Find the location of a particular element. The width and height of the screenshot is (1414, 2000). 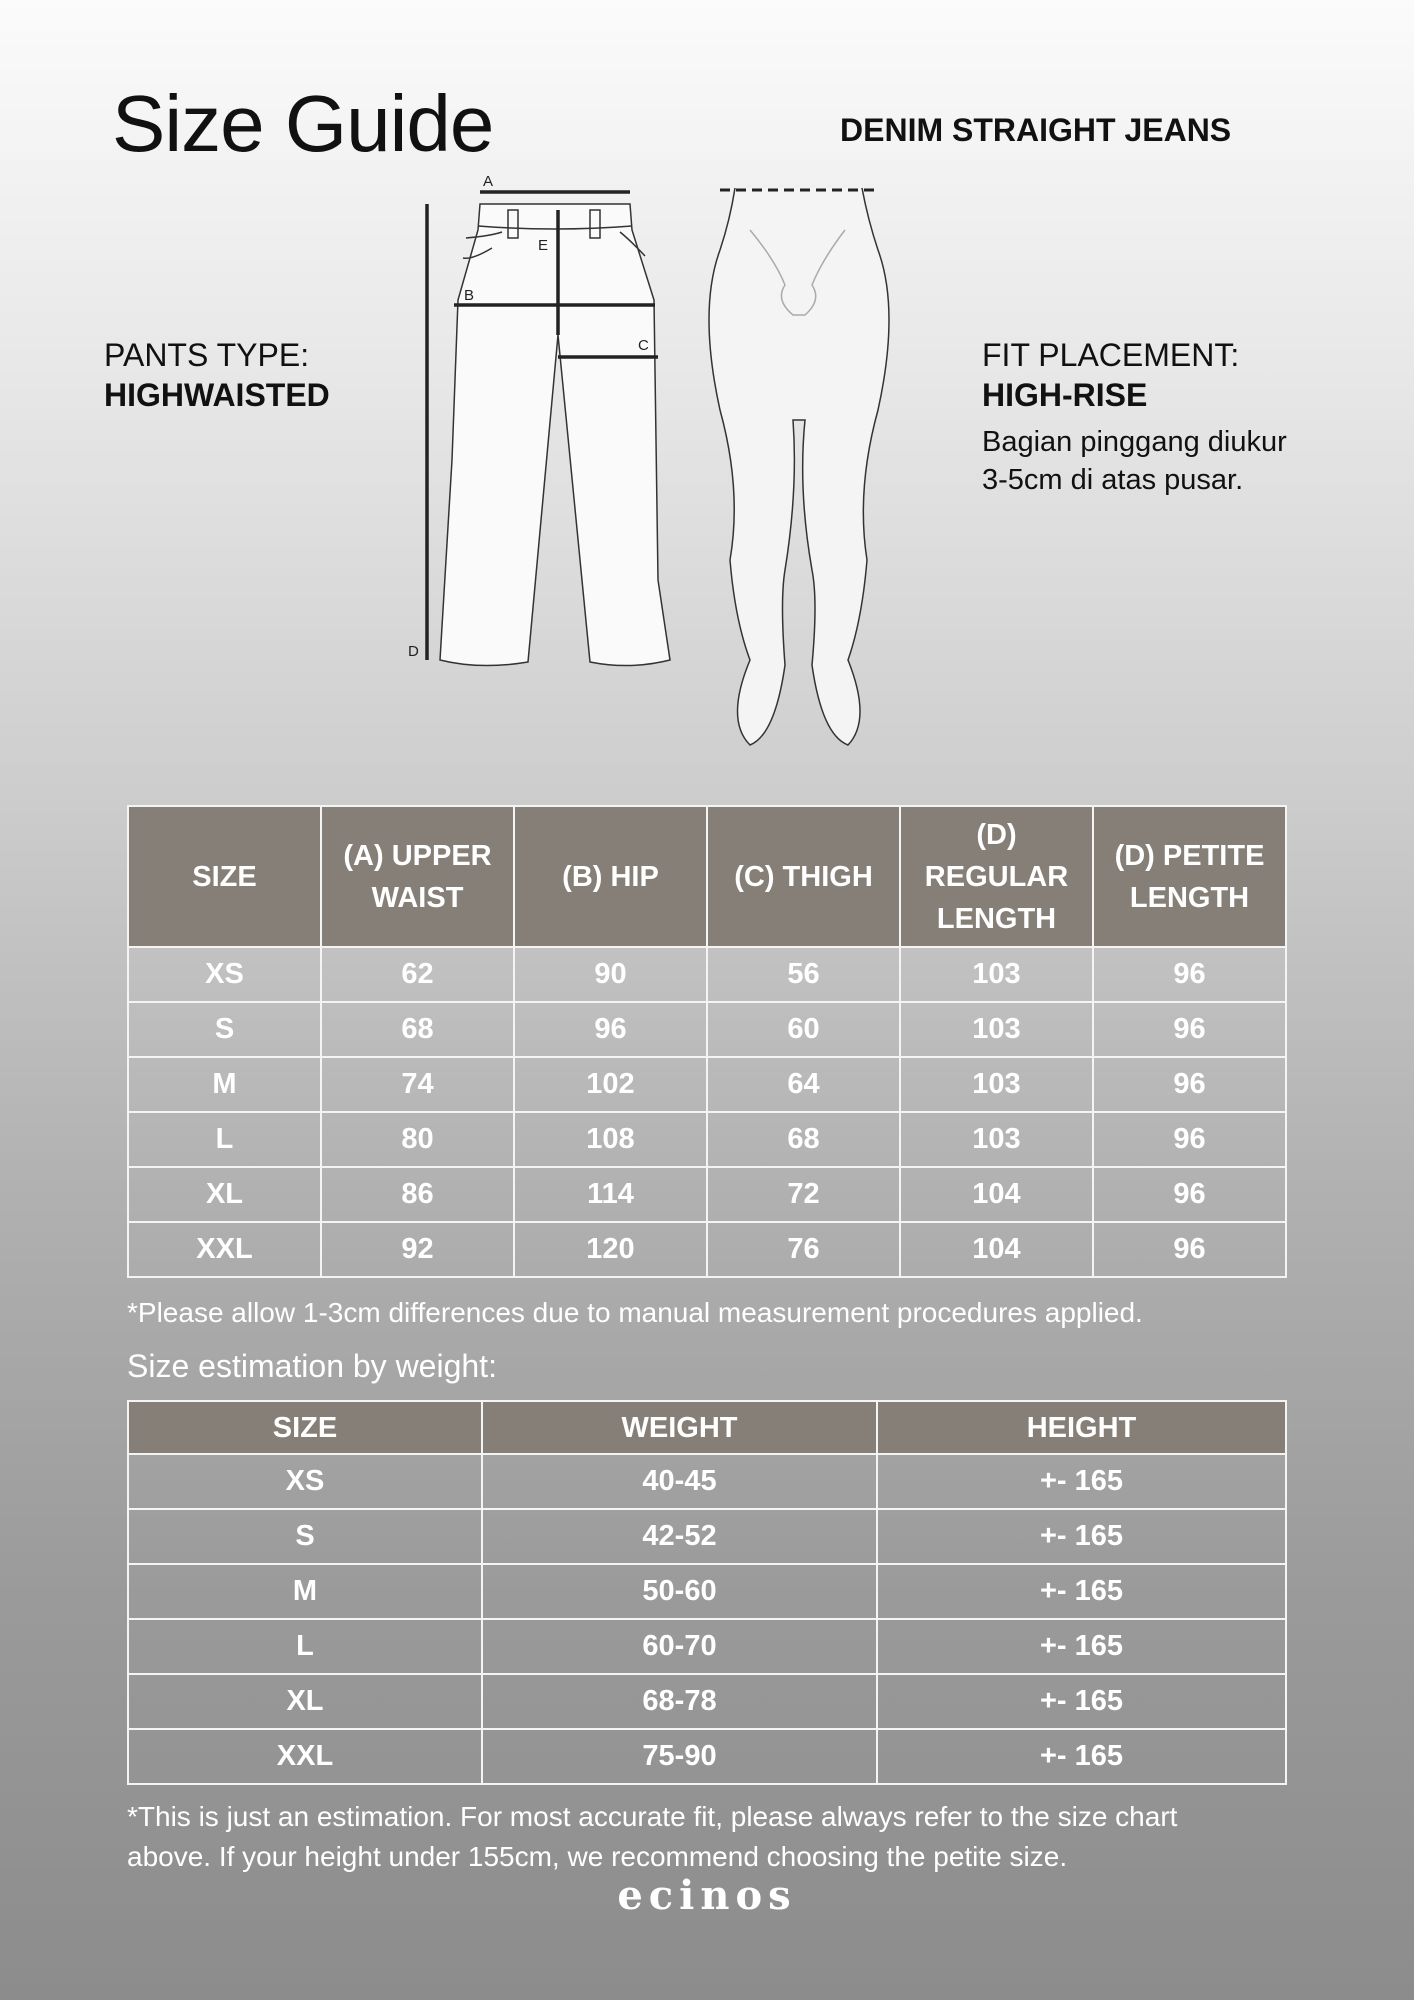

table-cell: 68-78 is located at coordinates (679, 1701).